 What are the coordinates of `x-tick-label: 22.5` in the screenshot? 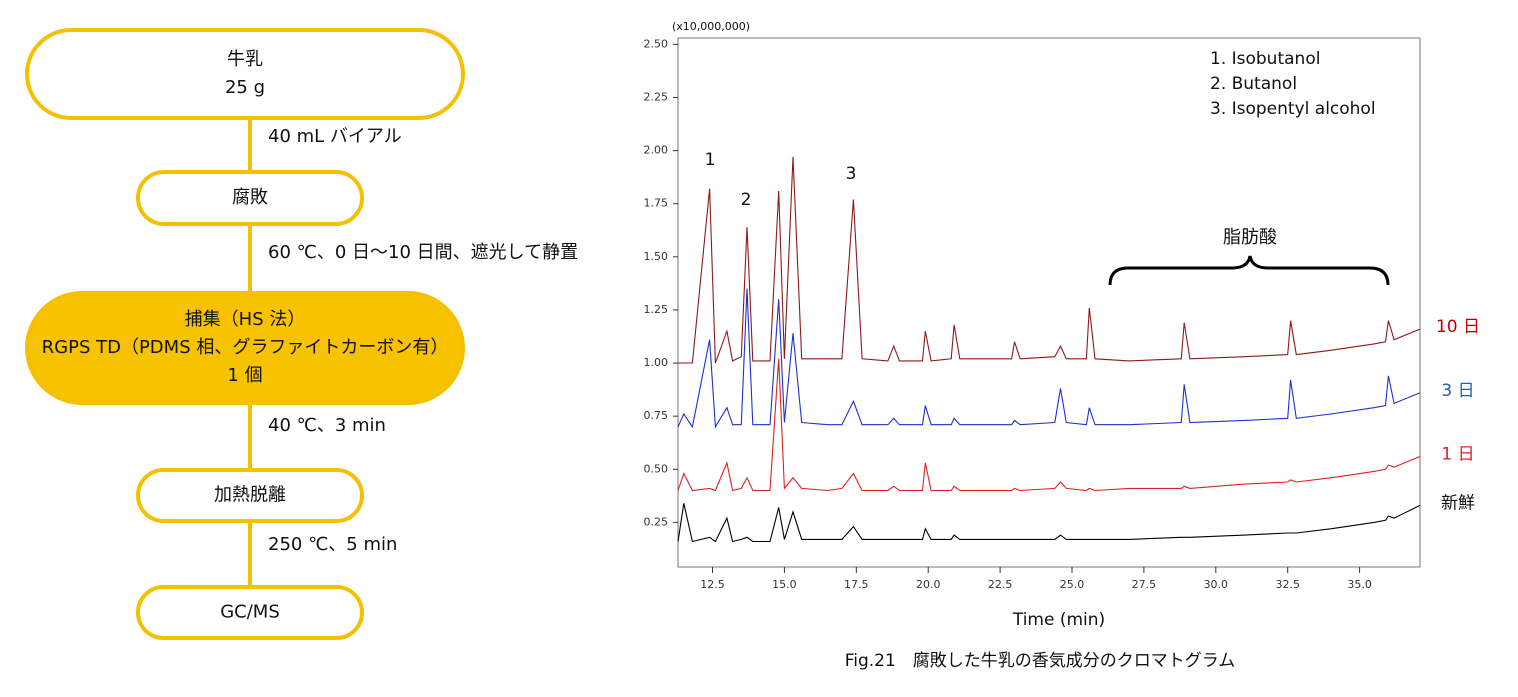 It's located at (1000, 584).